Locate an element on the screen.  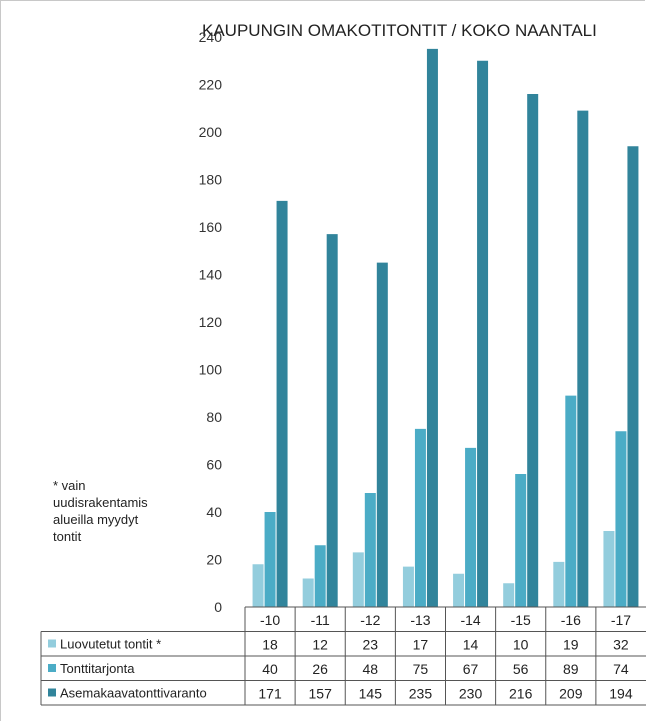
x-tick-label: -17 is located at coordinates (621, 620).